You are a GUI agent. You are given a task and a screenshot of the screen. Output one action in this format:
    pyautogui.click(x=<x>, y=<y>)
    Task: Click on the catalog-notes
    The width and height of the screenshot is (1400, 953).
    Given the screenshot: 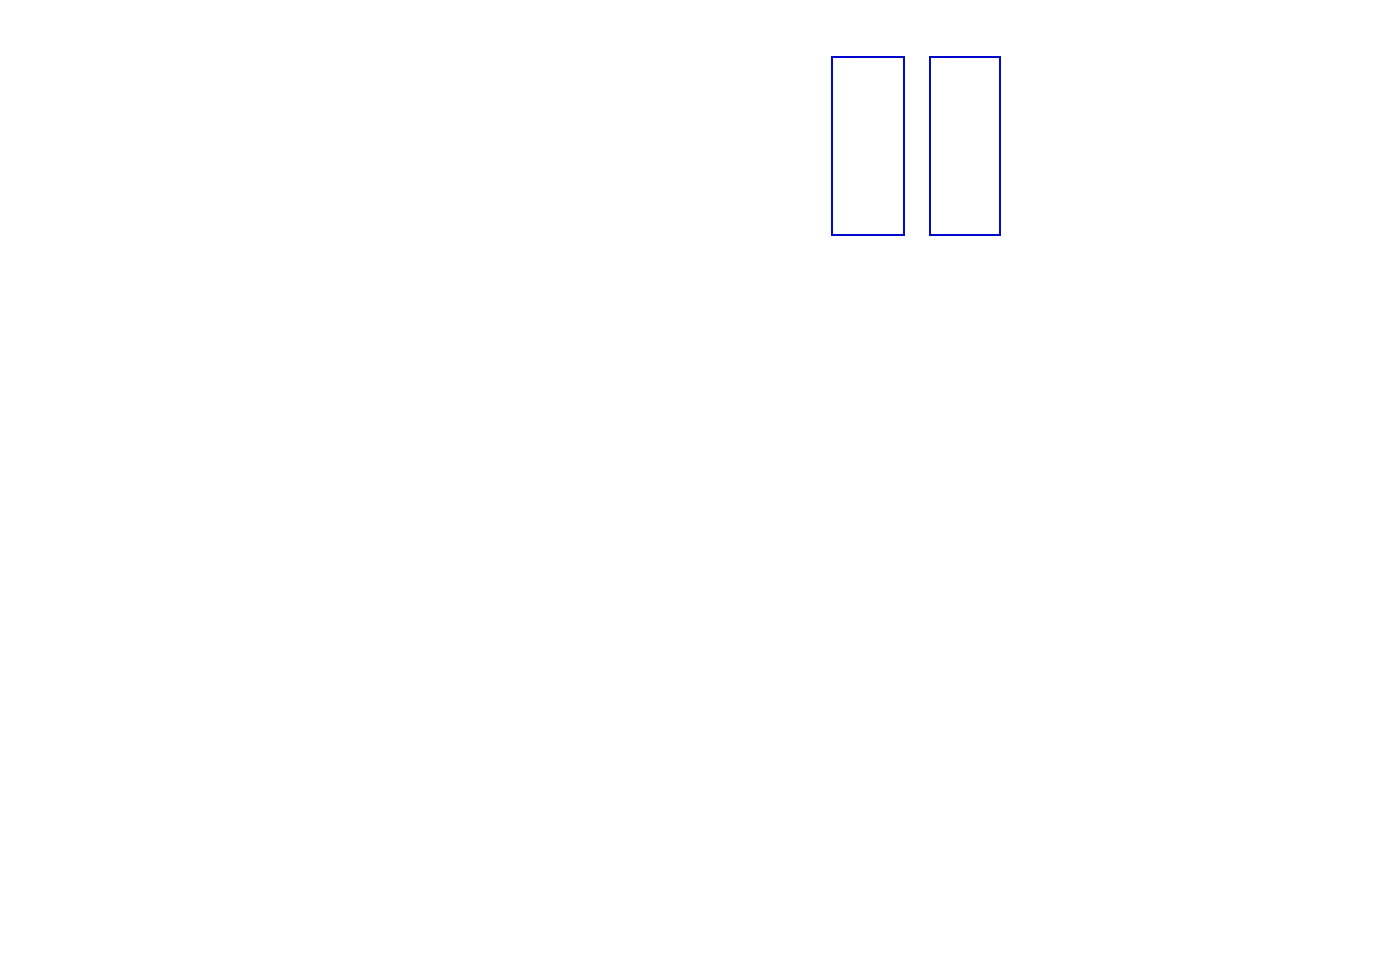 What is the action you would take?
    pyautogui.click(x=85, y=914)
    